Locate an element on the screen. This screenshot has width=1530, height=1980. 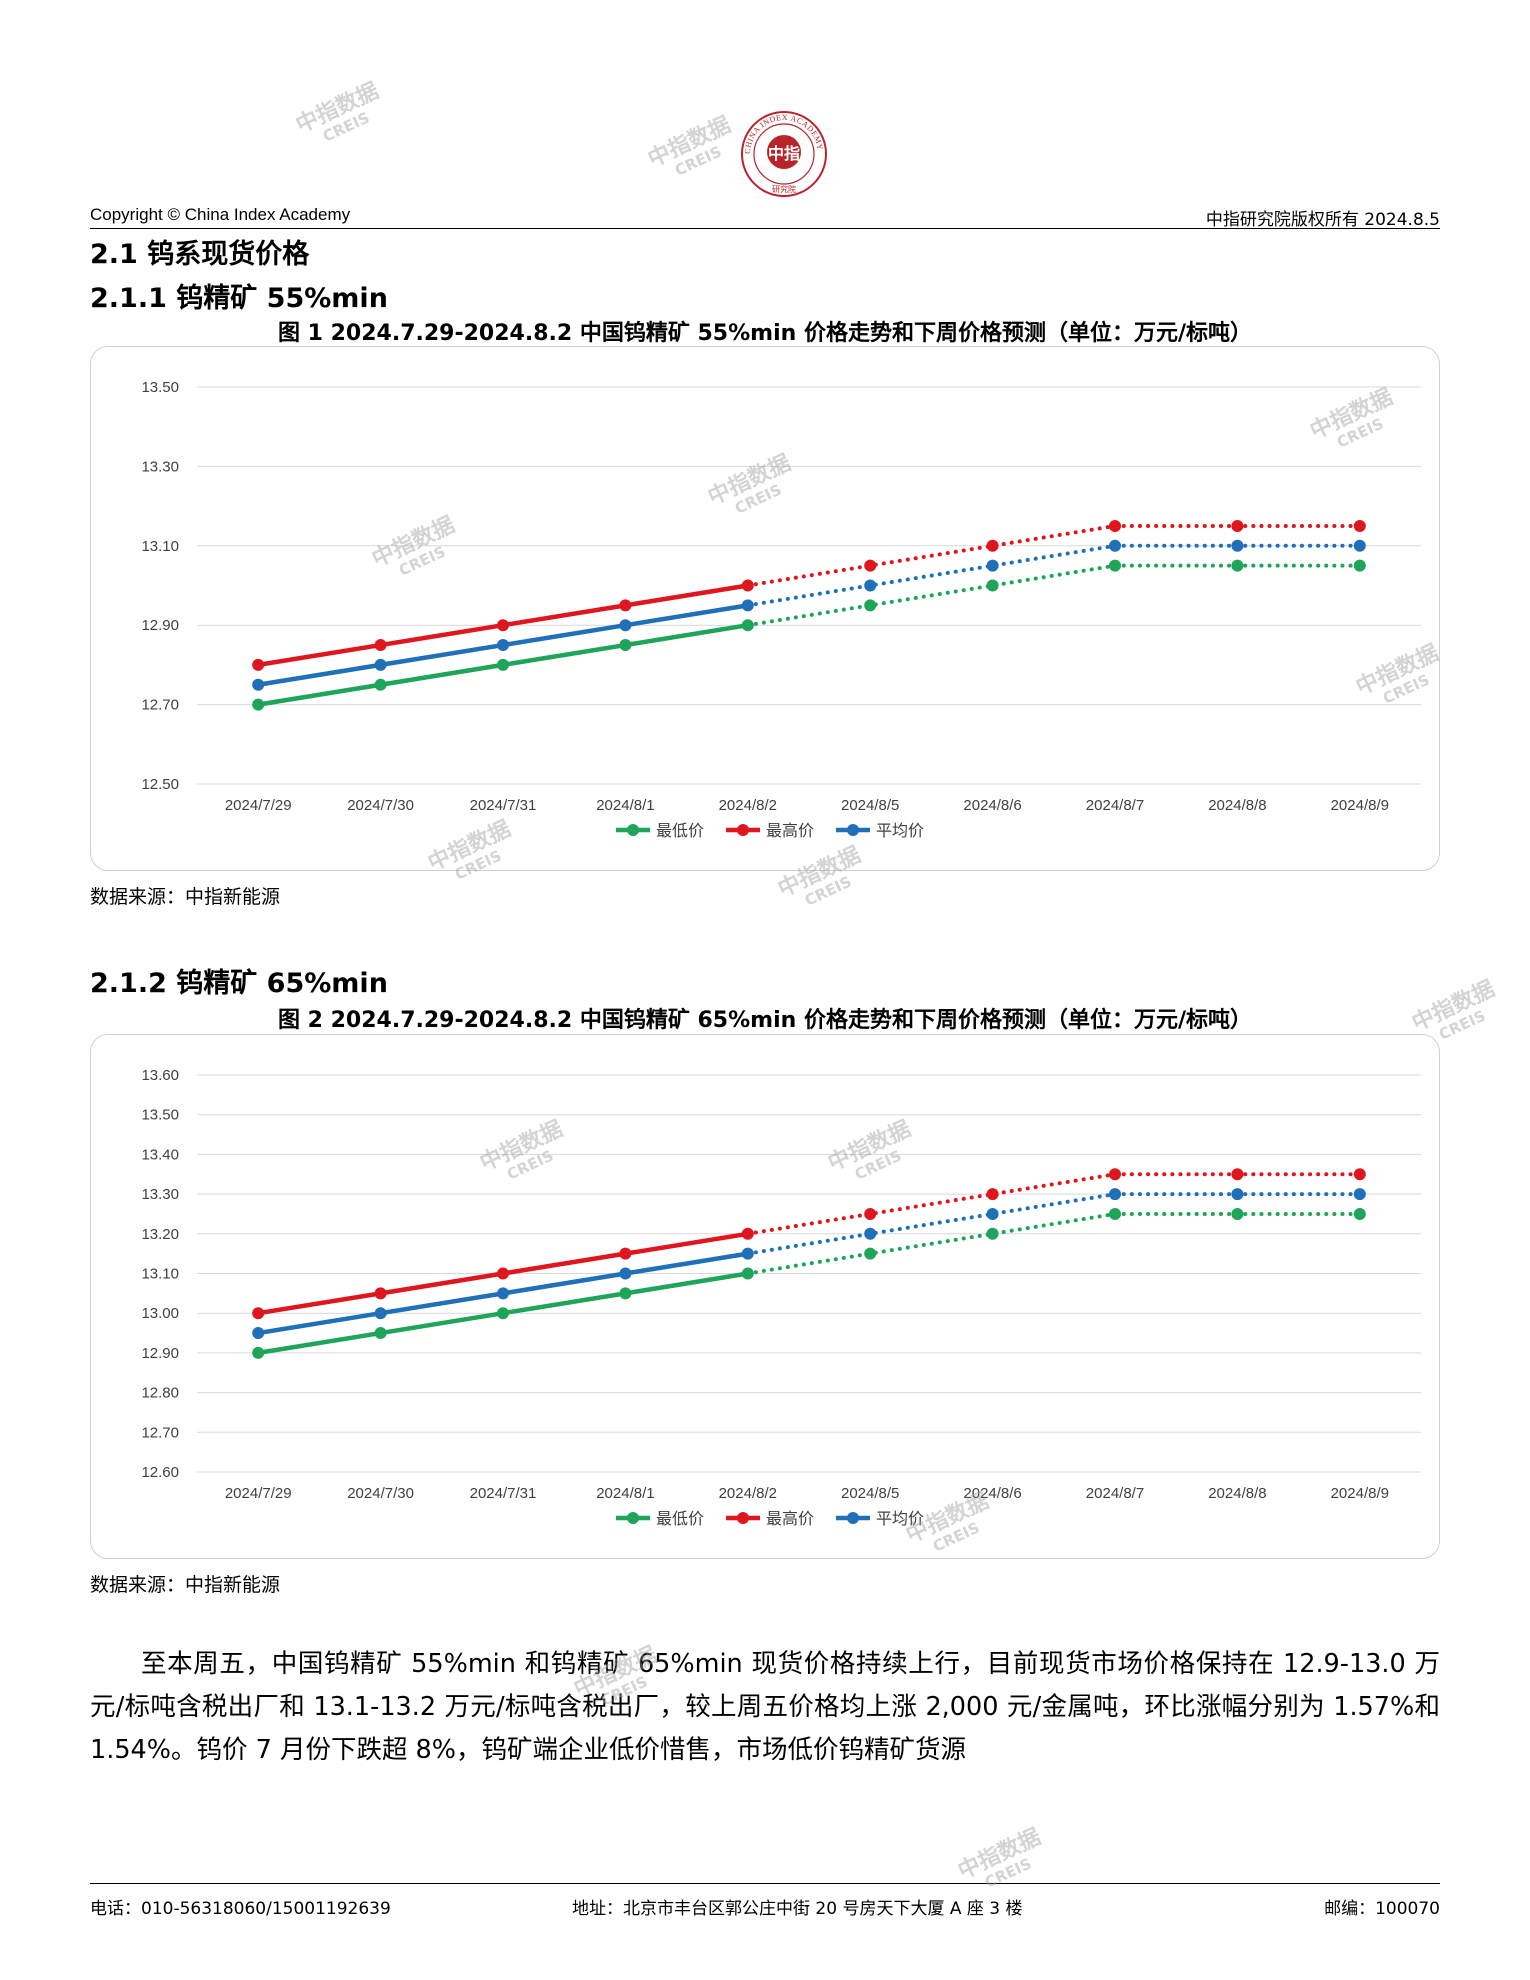
y-tick-label: 12.70 is located at coordinates (160, 1432).